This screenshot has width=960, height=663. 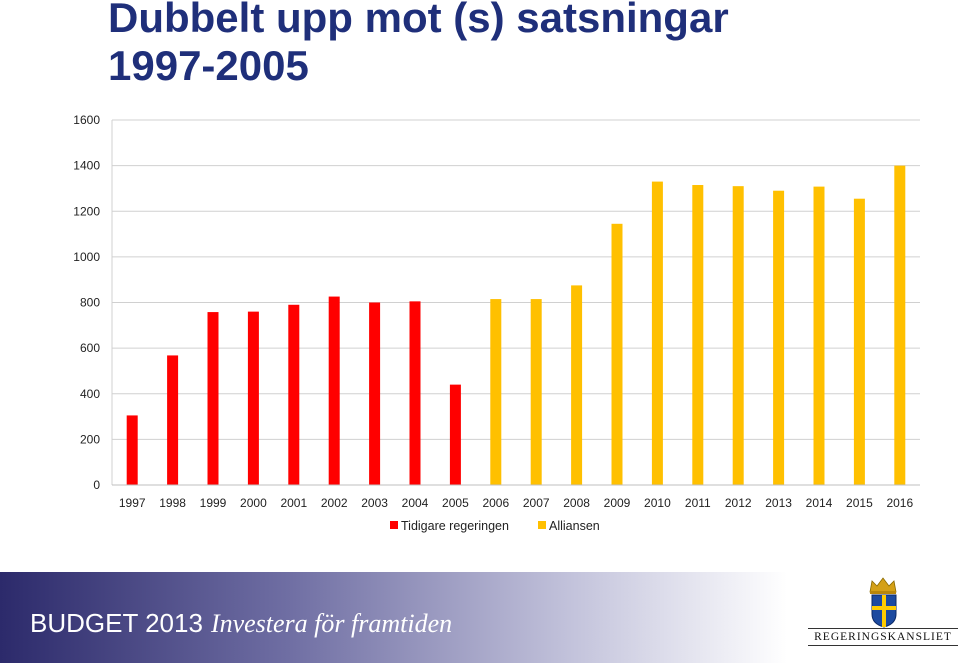 What do you see at coordinates (884, 611) in the screenshot?
I see `shield-icon` at bounding box center [884, 611].